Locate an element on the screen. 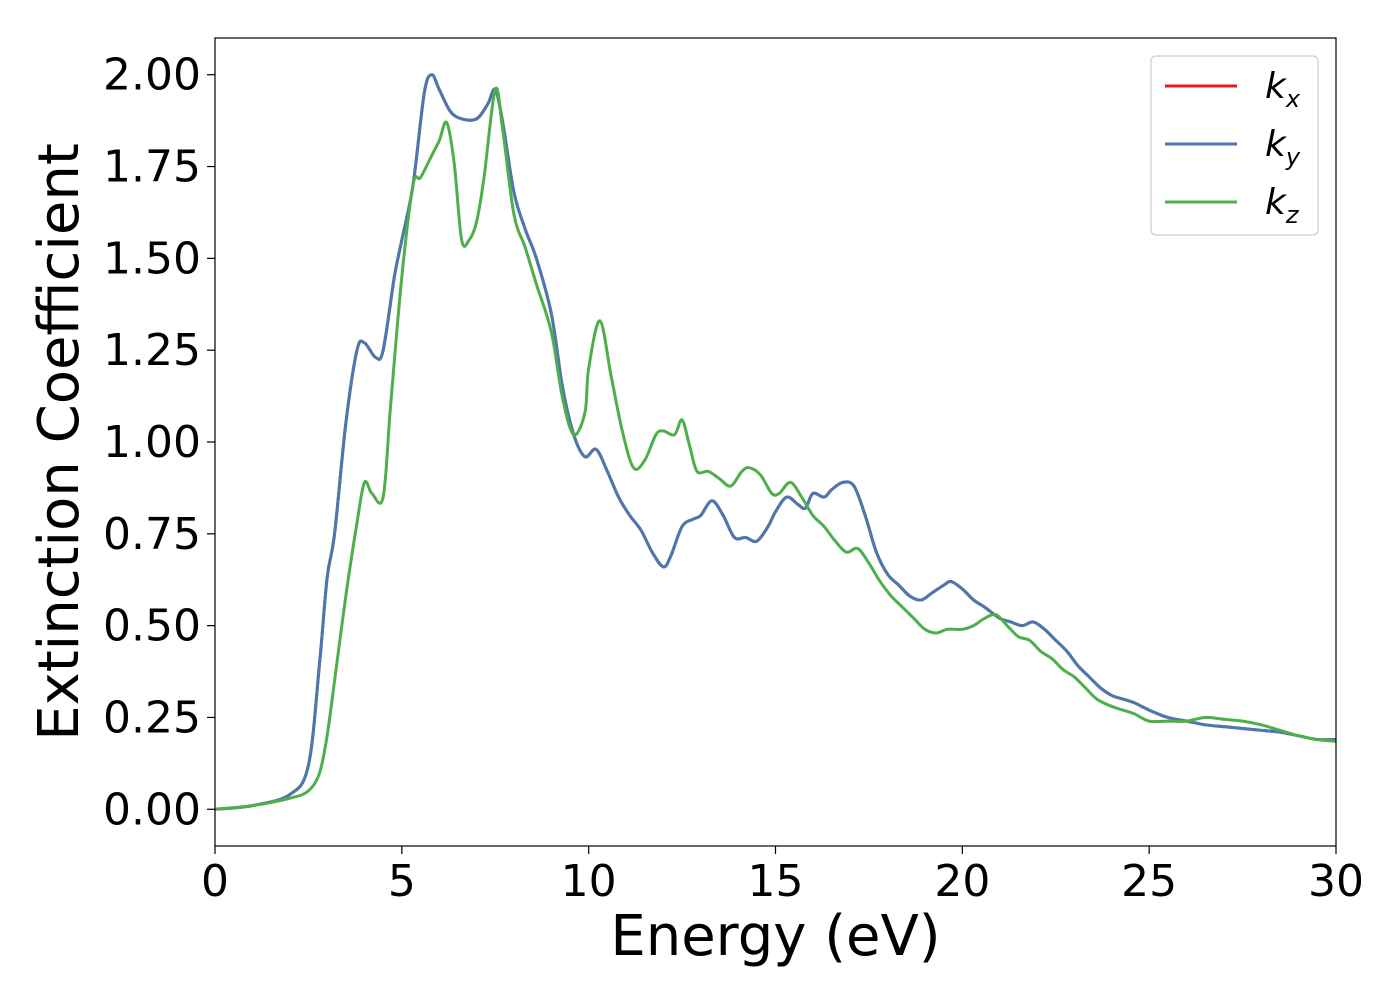  y-tick-label: 0.50 is located at coordinates (152, 626).